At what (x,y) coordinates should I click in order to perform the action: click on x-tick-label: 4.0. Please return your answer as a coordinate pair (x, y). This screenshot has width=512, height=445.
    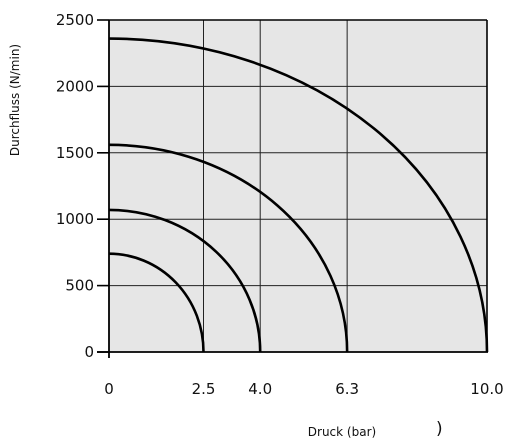
    Looking at the image, I should click on (260, 389).